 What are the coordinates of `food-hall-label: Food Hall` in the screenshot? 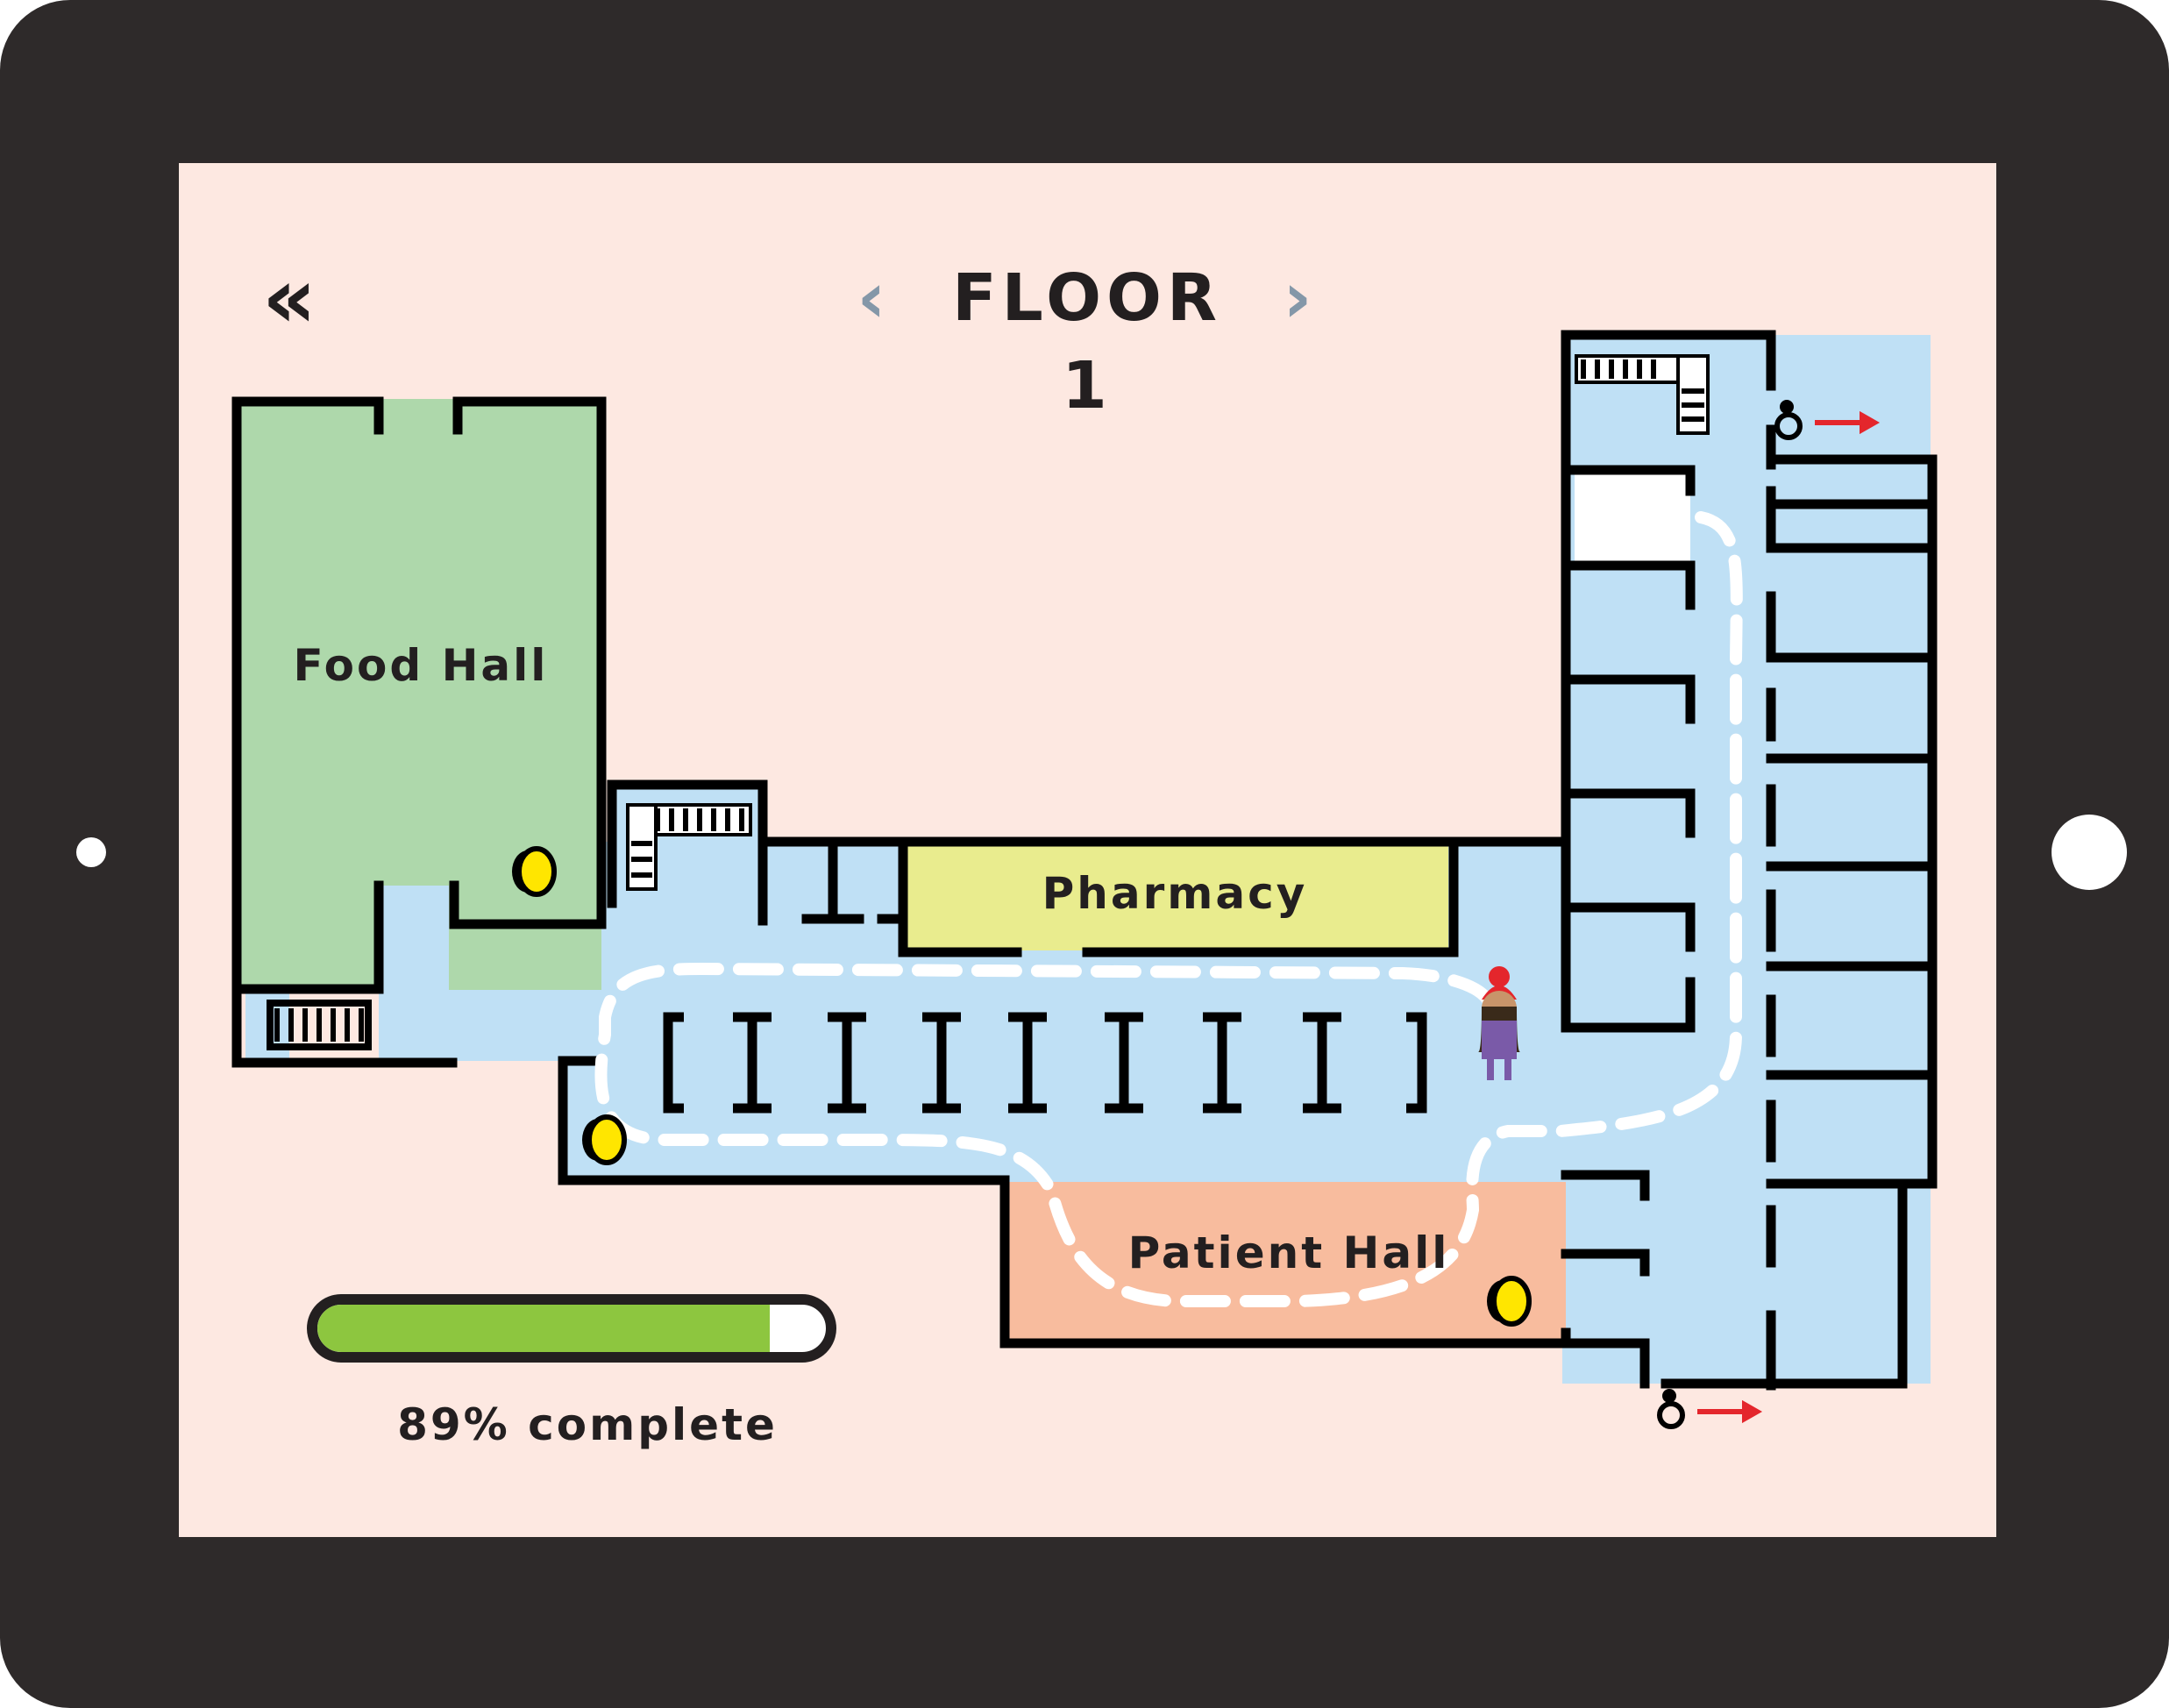 It's located at (421, 665).